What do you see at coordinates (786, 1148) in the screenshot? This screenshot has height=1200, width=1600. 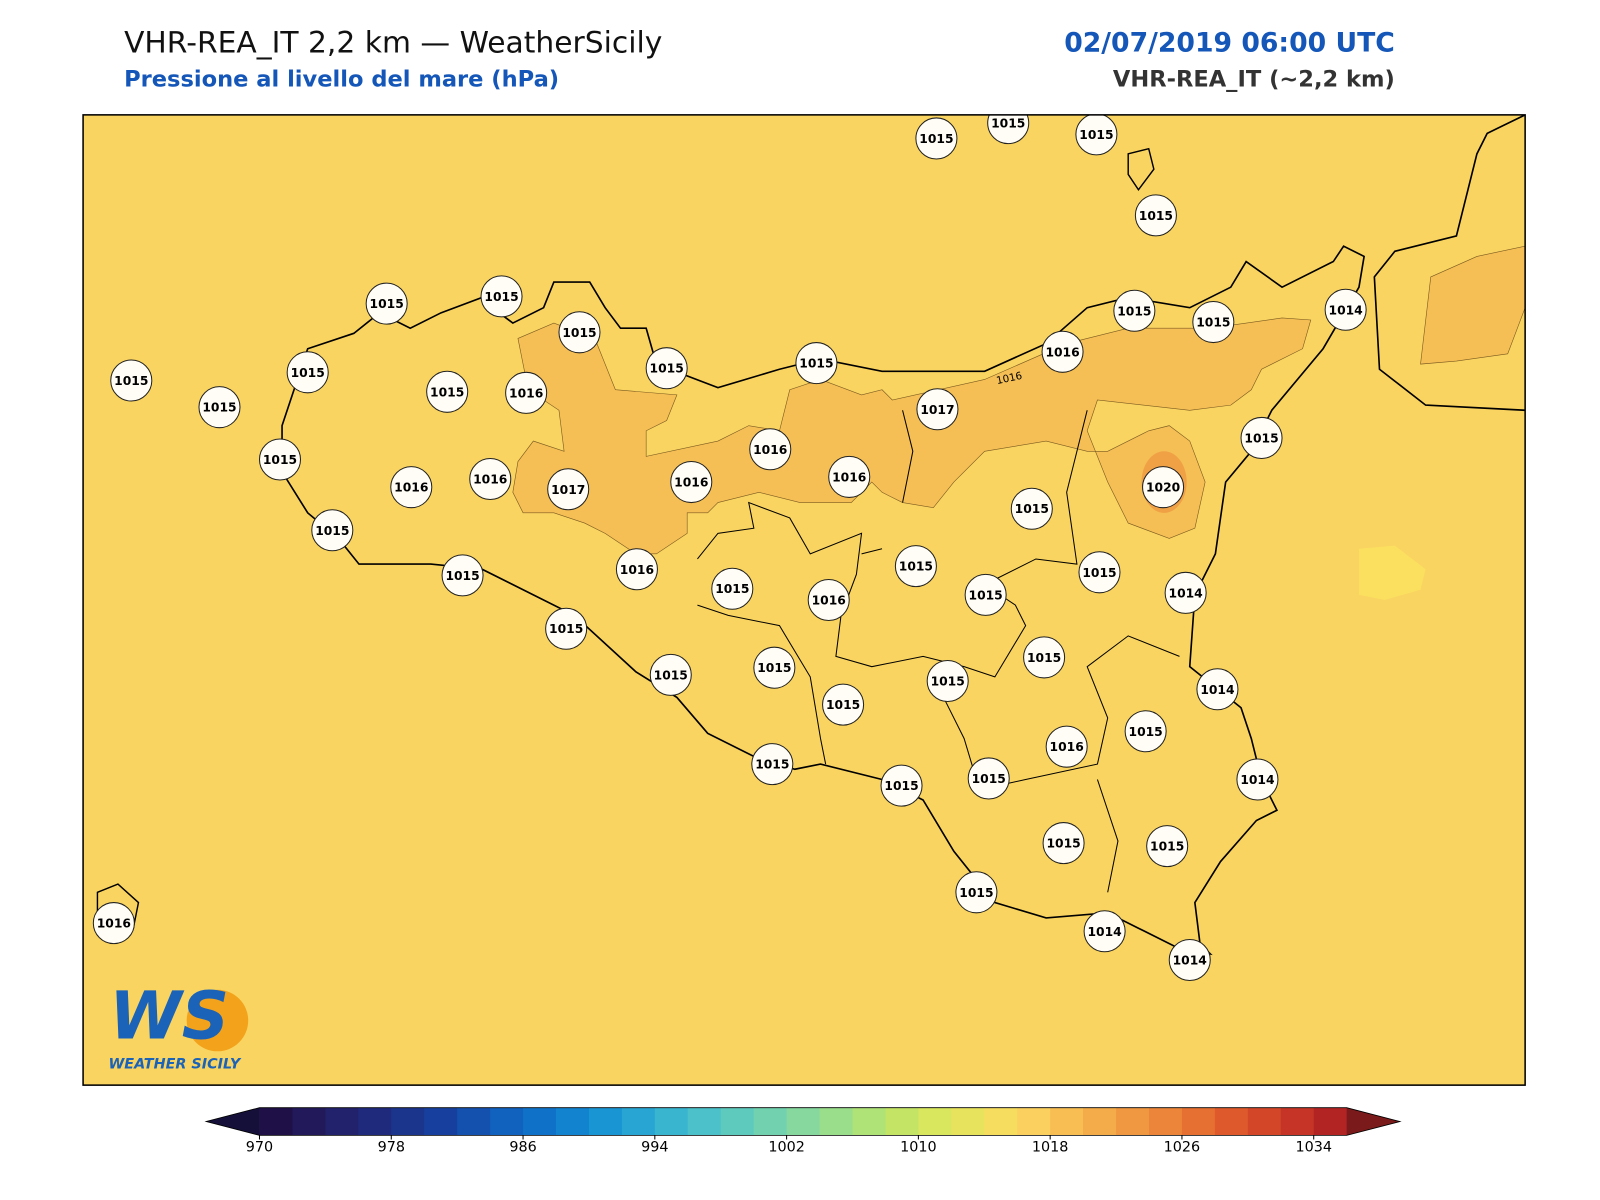 I see `colorbar-tick-label: 1002` at bounding box center [786, 1148].